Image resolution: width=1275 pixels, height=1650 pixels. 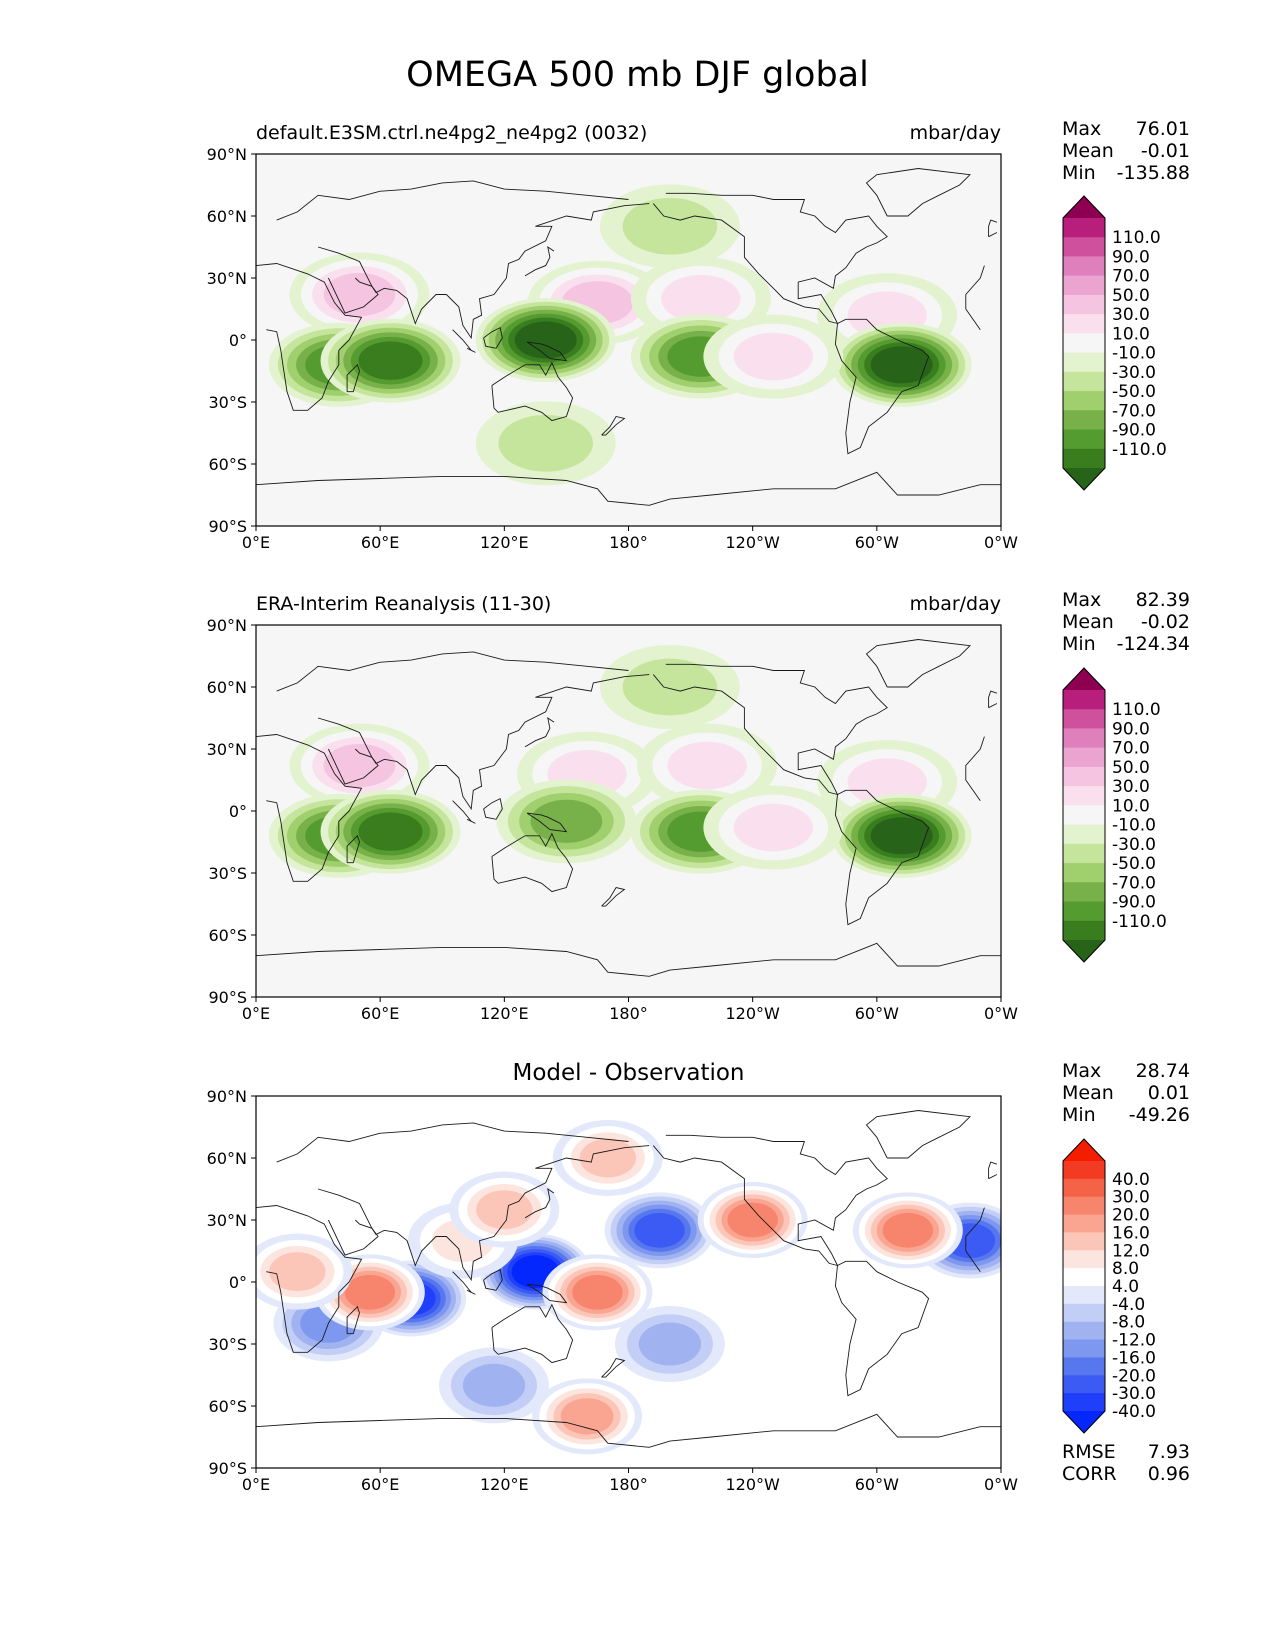 I want to click on rmse-corr-box: RMSE 7.93 CORR 0.96, so click(x=1126, y=1463).